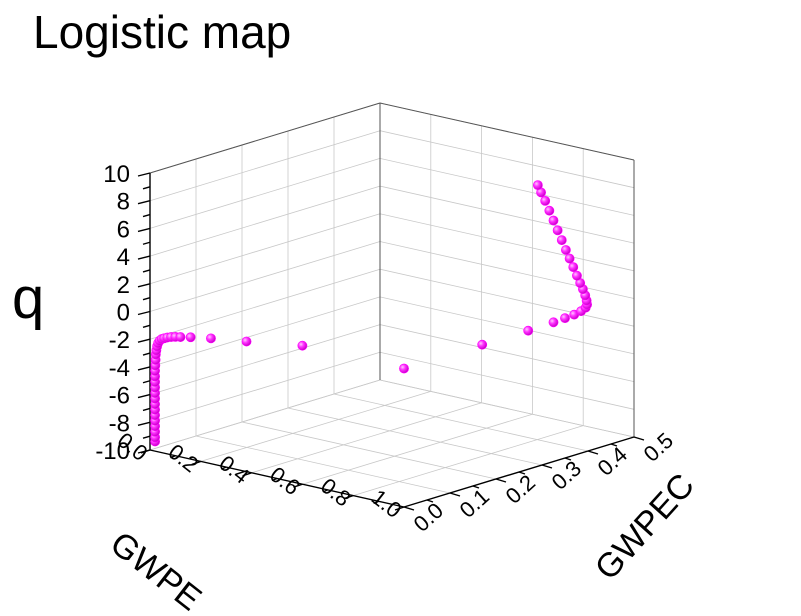 The image size is (801, 616). I want to click on x-tick-label: 0.2, so click(183, 458).